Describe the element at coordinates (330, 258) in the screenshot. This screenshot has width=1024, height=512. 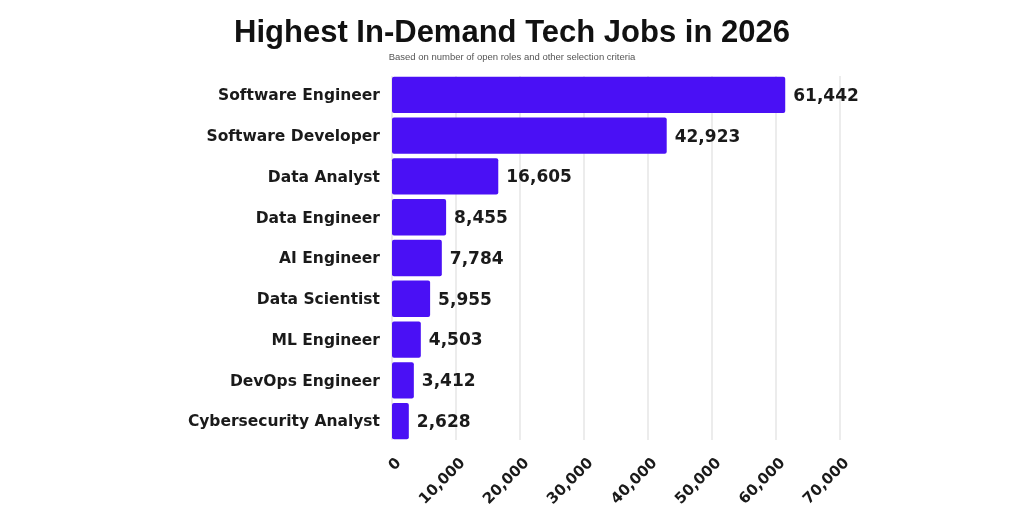
I see `y-tick-label: AI Engineer` at that location.